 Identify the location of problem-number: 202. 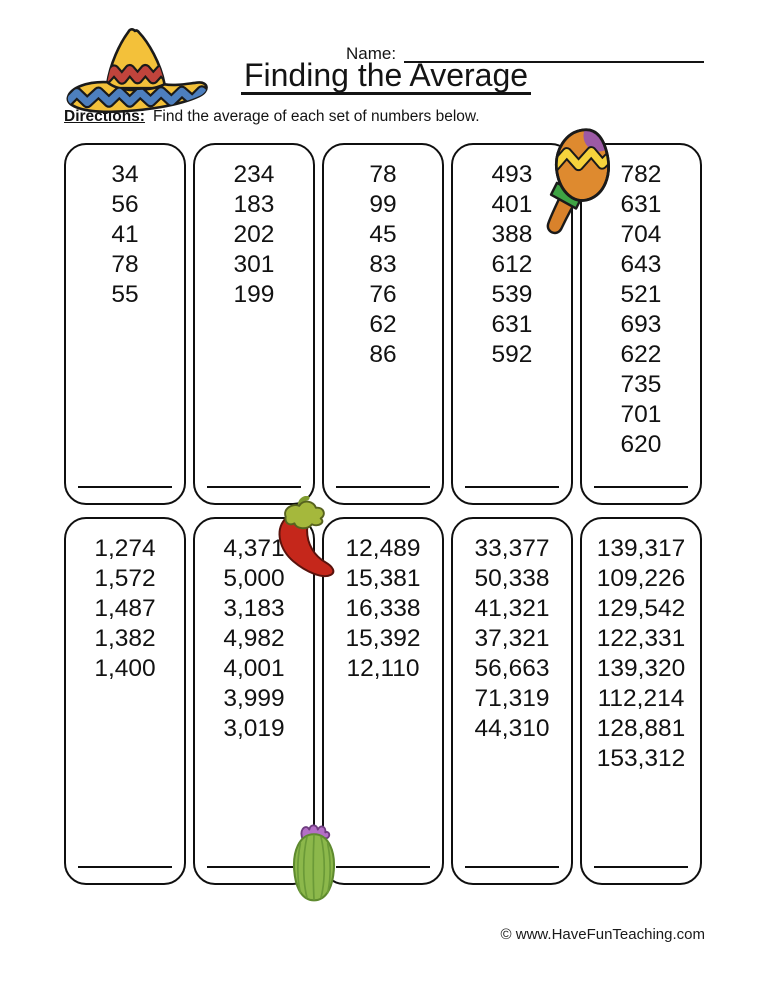
(254, 234).